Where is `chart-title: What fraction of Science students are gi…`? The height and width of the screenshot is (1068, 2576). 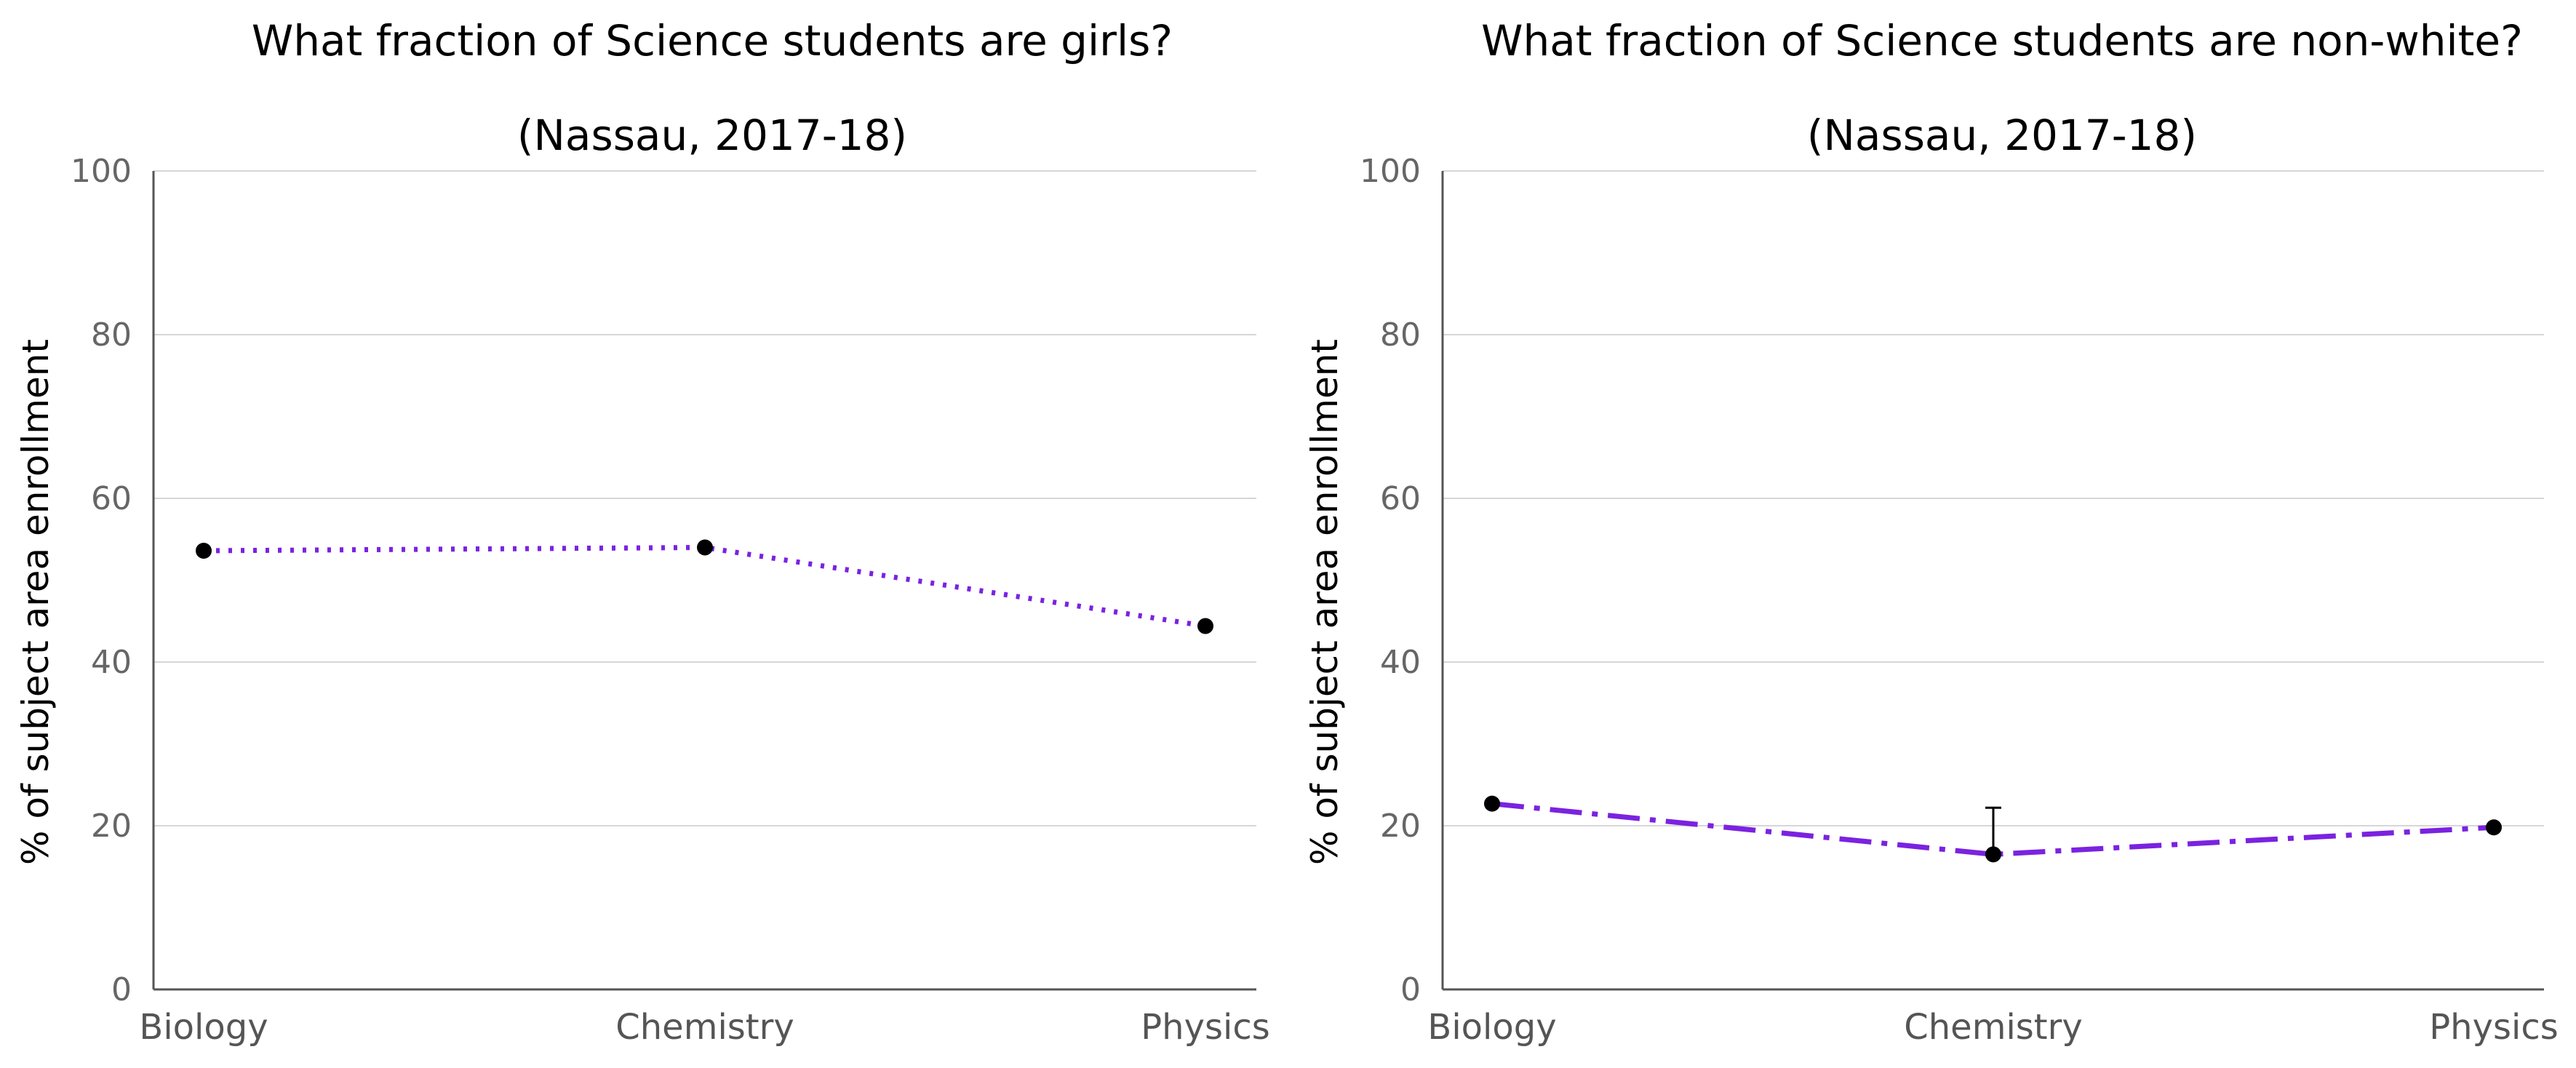 chart-title: What fraction of Science students are gi… is located at coordinates (712, 40).